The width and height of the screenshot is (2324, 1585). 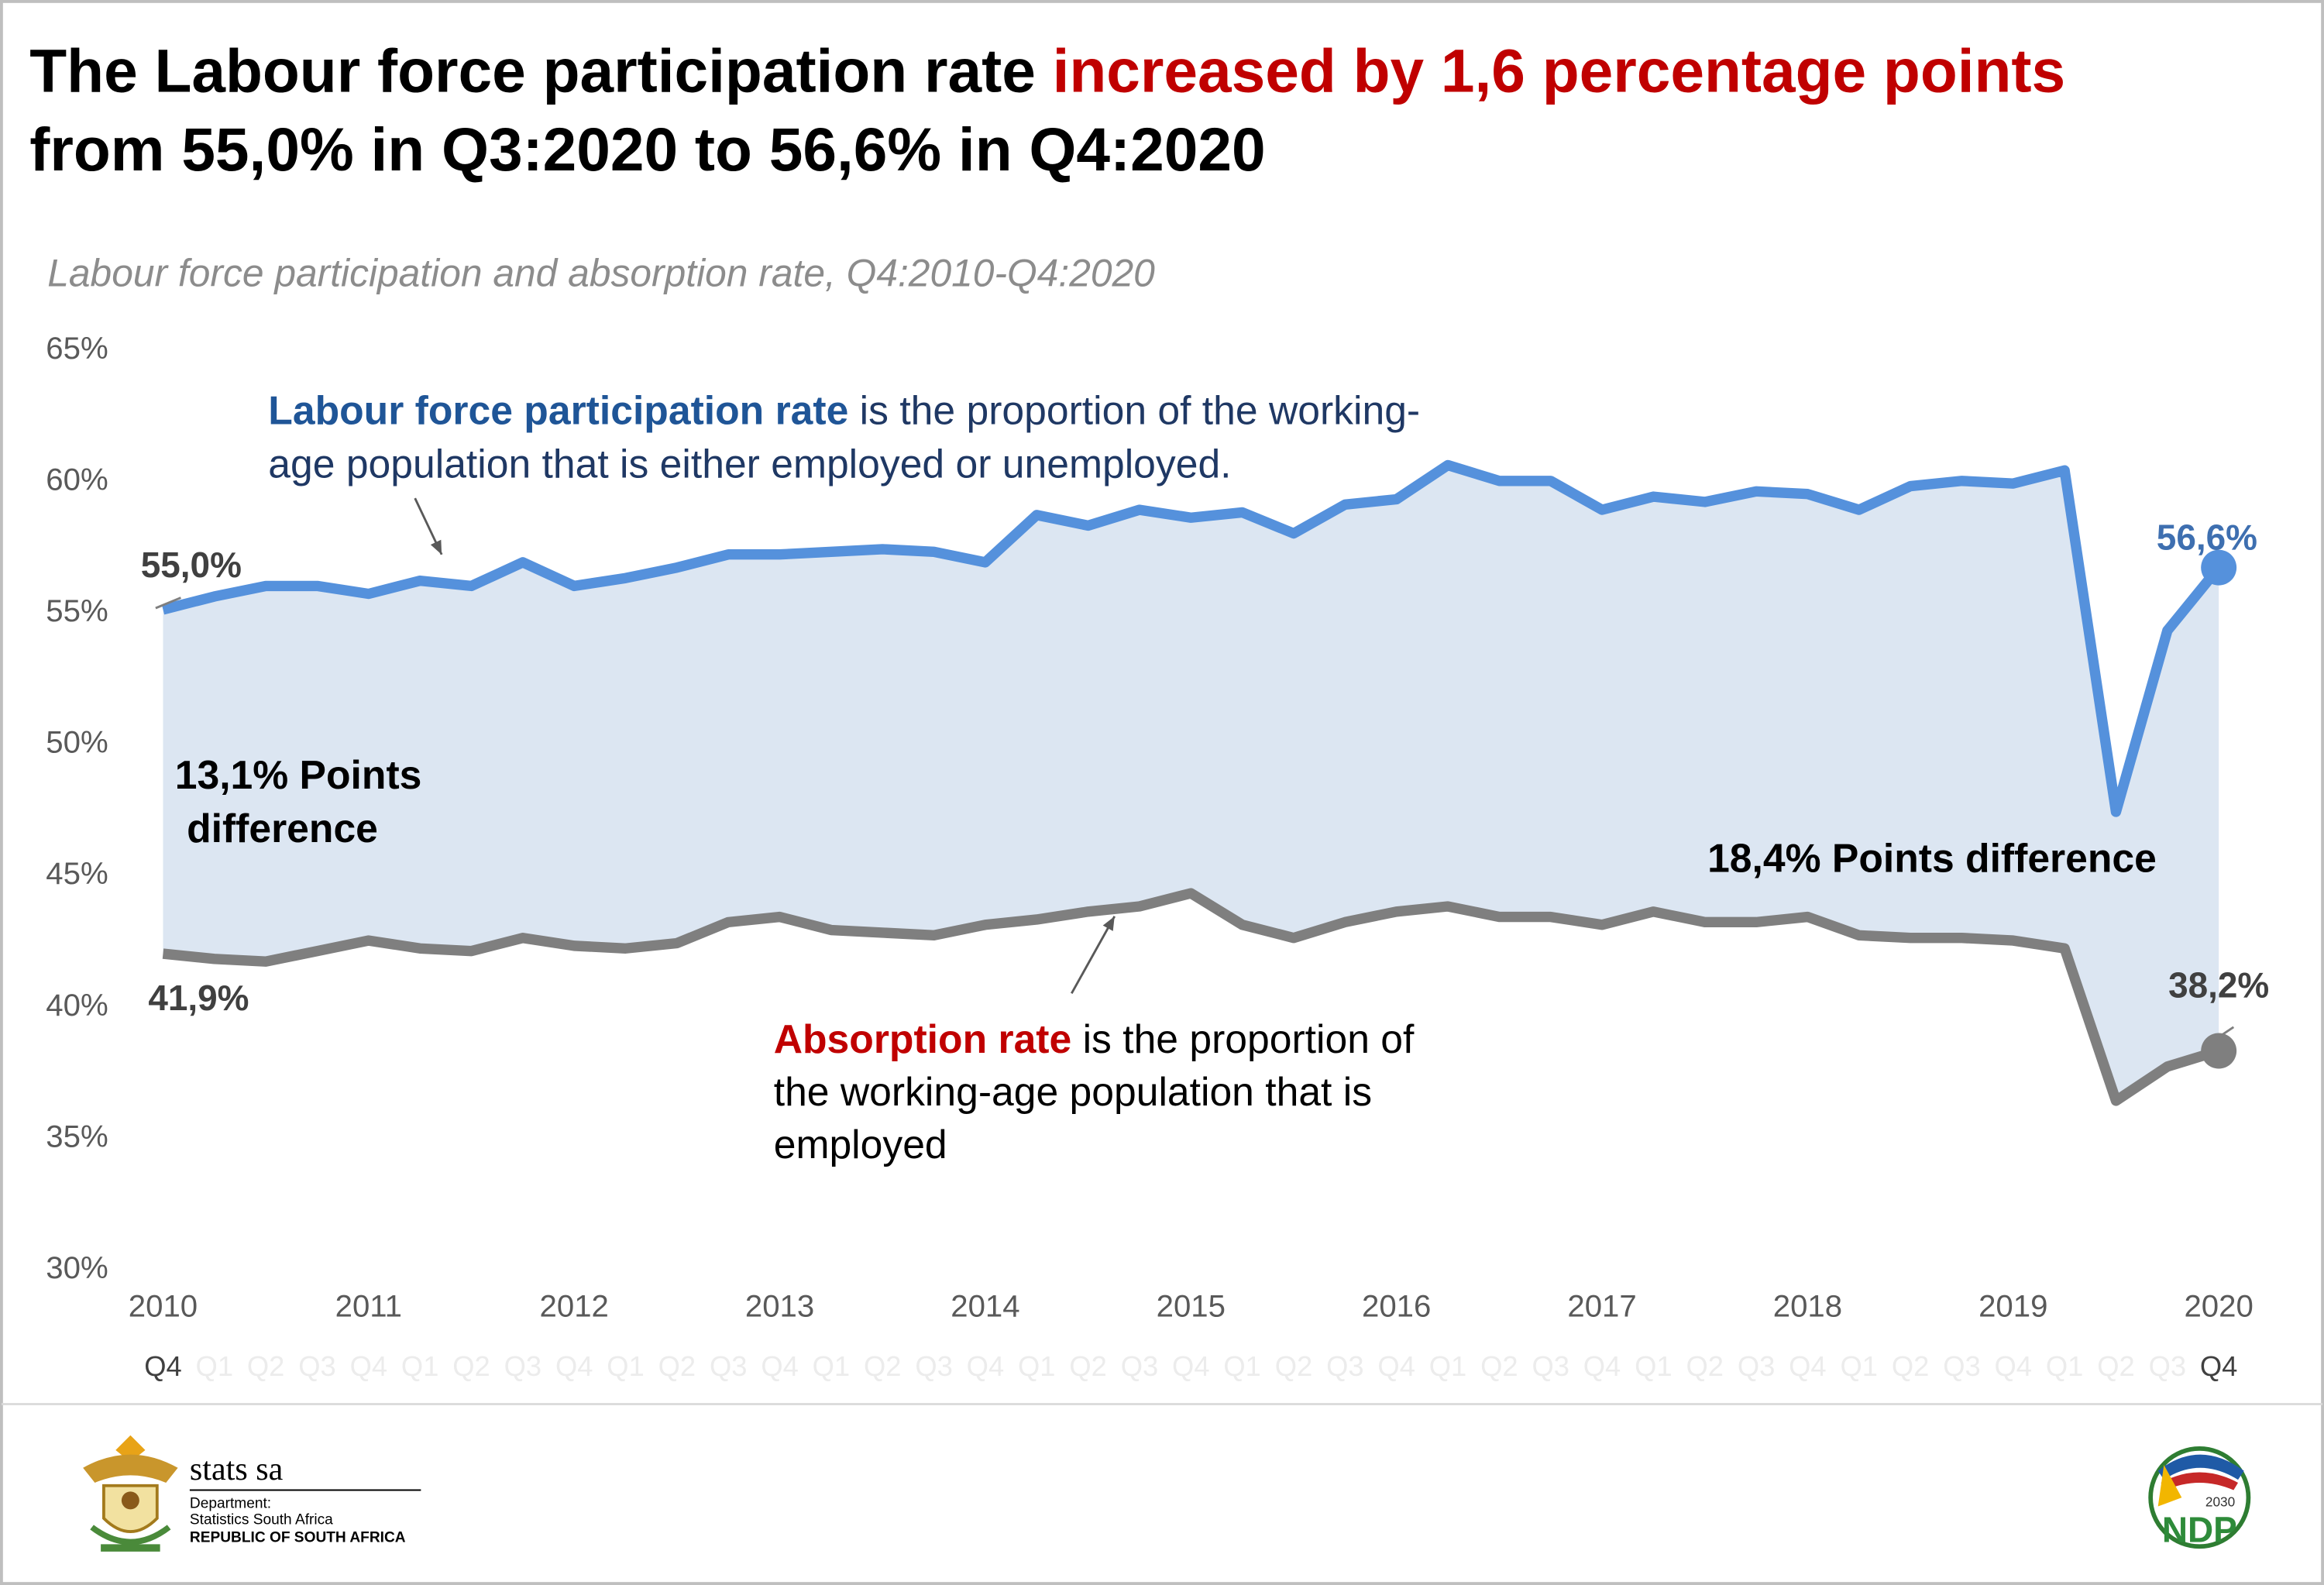 What do you see at coordinates (1140, 409) in the screenshot?
I see `definition-text: is the proportion of the working-` at bounding box center [1140, 409].